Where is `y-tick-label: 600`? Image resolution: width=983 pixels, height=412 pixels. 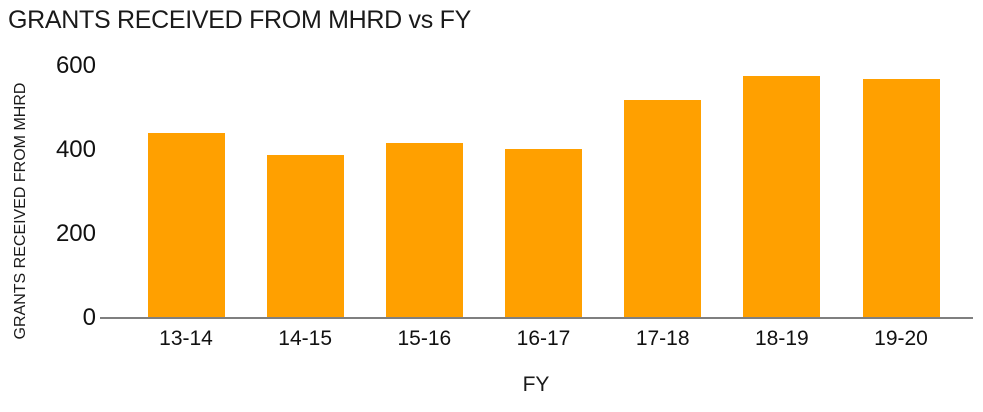
y-tick-label: 600 is located at coordinates (75, 65).